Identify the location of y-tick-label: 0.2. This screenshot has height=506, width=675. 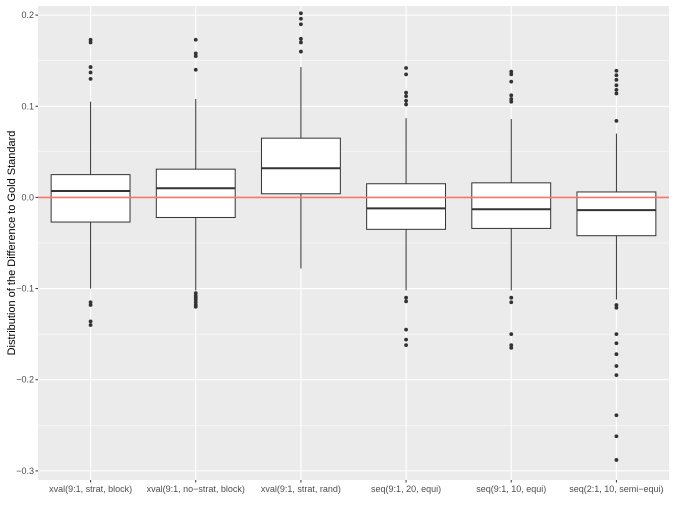
(27, 15).